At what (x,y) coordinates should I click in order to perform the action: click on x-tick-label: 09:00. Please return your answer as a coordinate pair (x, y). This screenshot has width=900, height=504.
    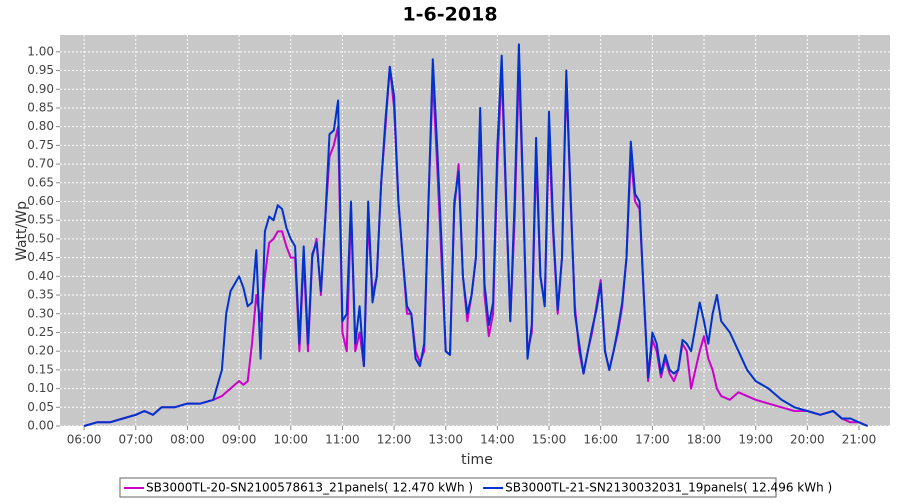
    Looking at the image, I should click on (239, 440).